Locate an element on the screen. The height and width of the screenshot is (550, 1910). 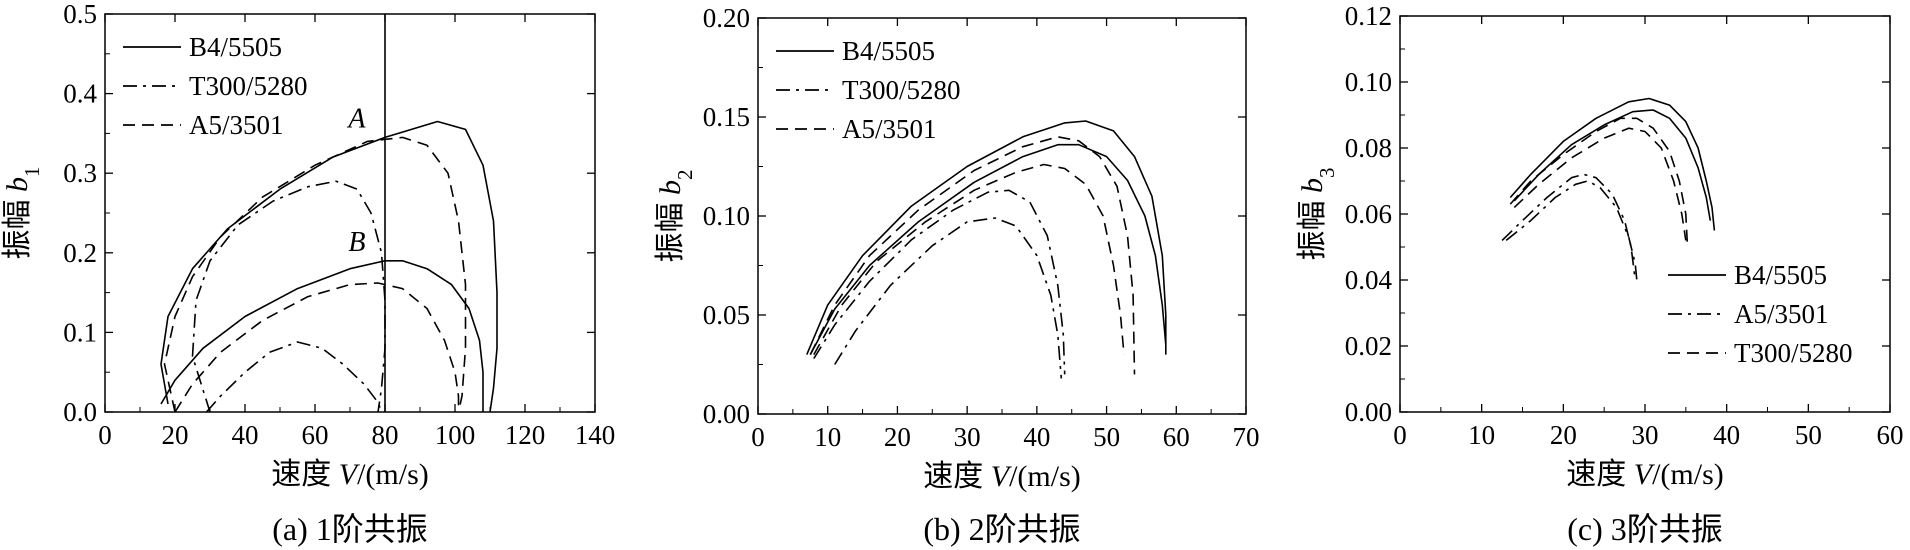
y-axis-label: 振幅 b3 is located at coordinates (1317, 214).